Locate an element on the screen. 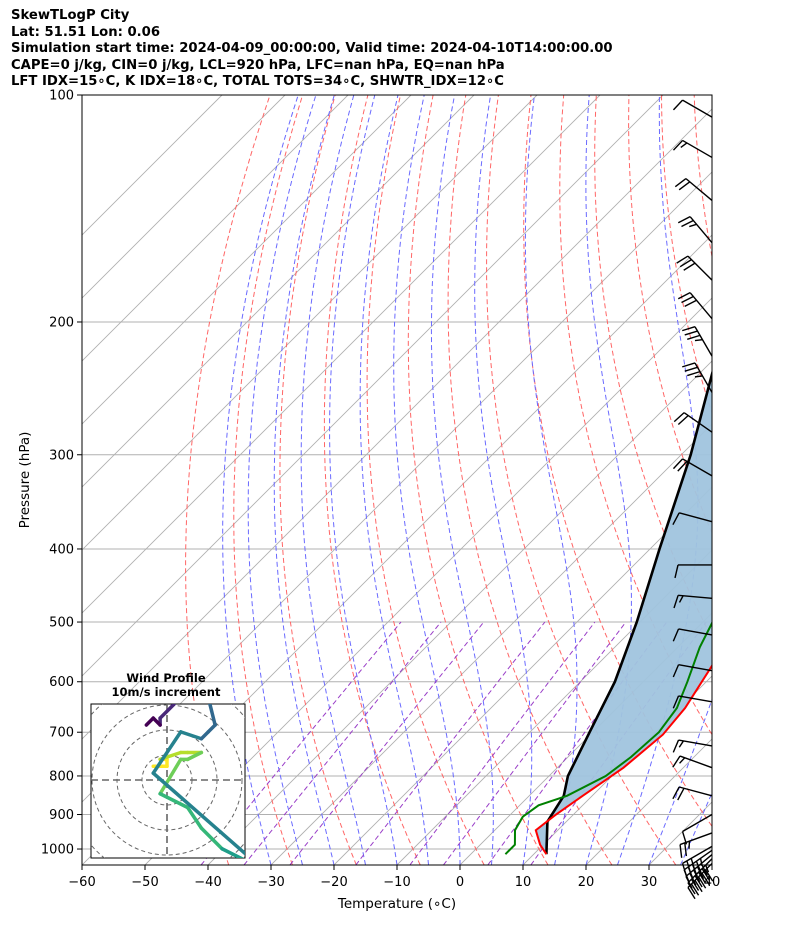  x-tick-label: −10 is located at coordinates (396, 882).